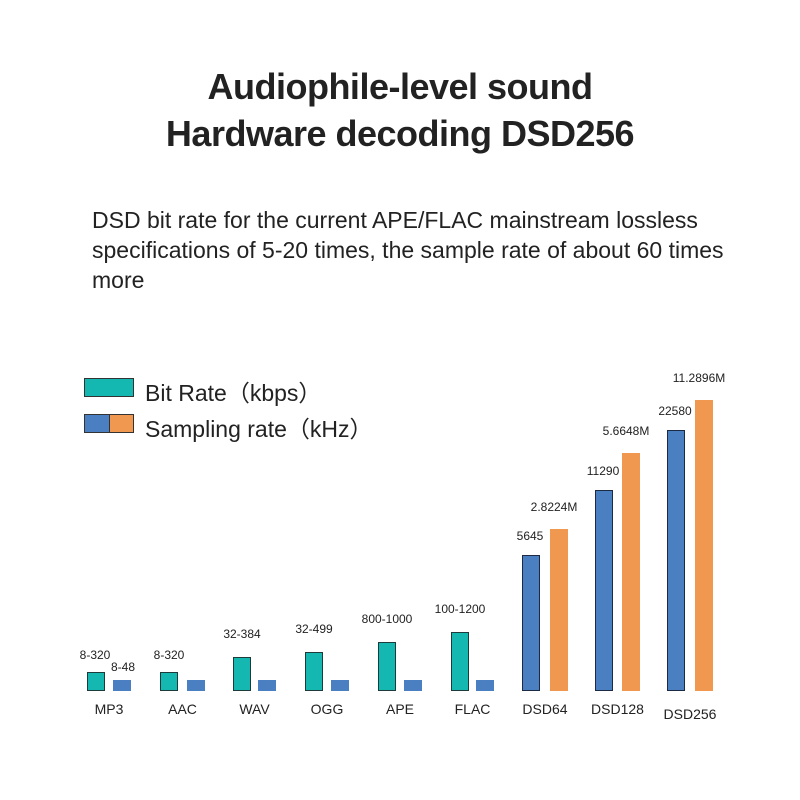 The height and width of the screenshot is (800, 800). What do you see at coordinates (603, 471) in the screenshot?
I see `value-label-dsd128-blue: 11290` at bounding box center [603, 471].